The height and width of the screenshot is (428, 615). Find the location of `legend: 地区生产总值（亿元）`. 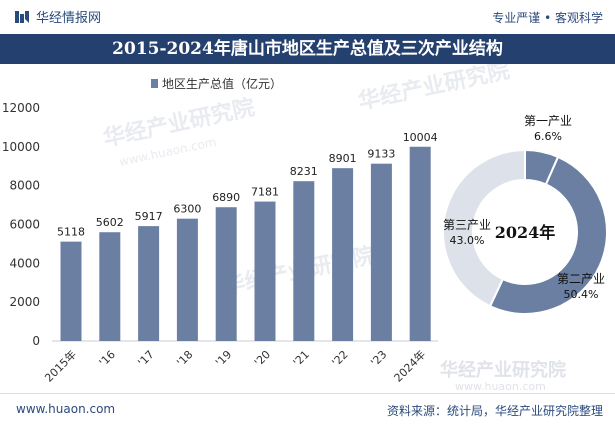

legend: 地区生产总值（亿元） is located at coordinates (216, 83).